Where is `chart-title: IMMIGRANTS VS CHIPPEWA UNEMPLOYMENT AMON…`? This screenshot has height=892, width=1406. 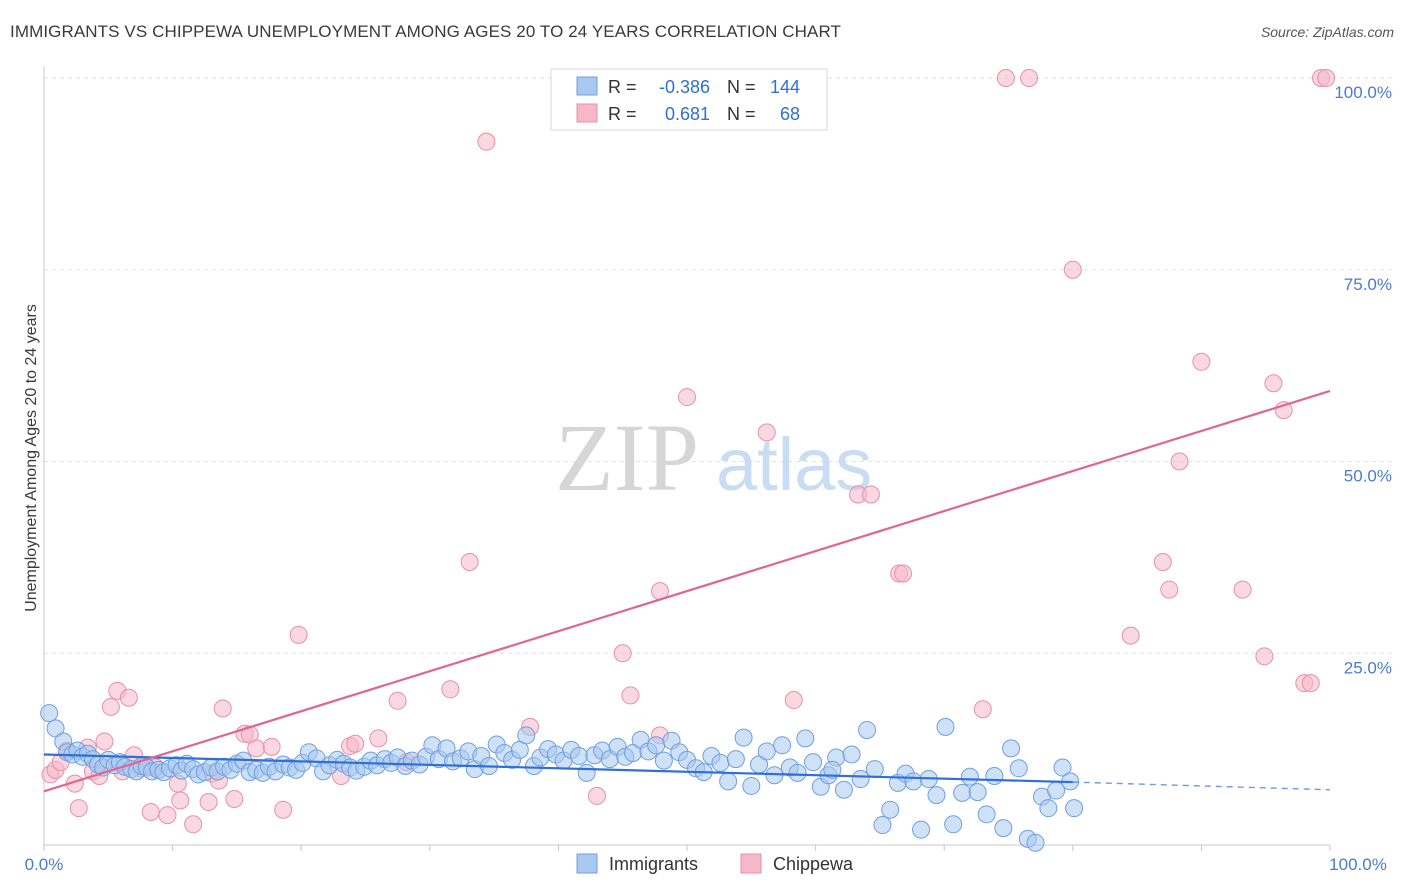
chart-title: IMMIGRANTS VS CHIPPEWA UNEMPLOYMENT AMON… is located at coordinates (426, 31).